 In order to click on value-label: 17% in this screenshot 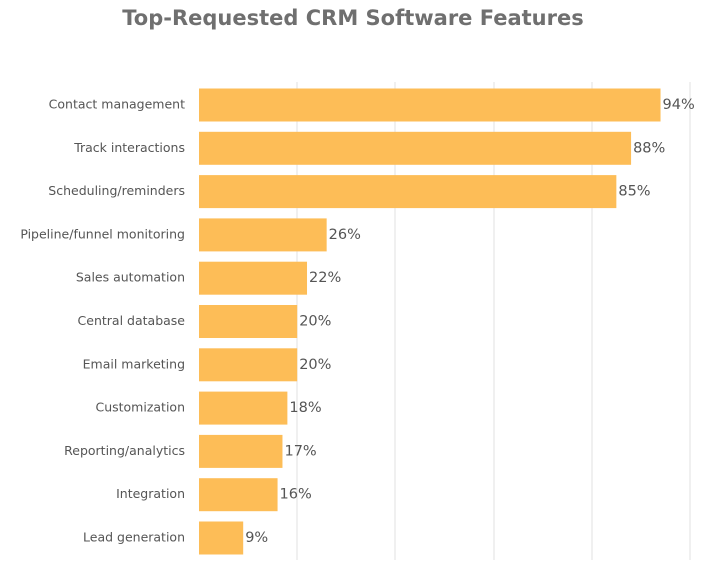, I will do `click(300, 451)`.